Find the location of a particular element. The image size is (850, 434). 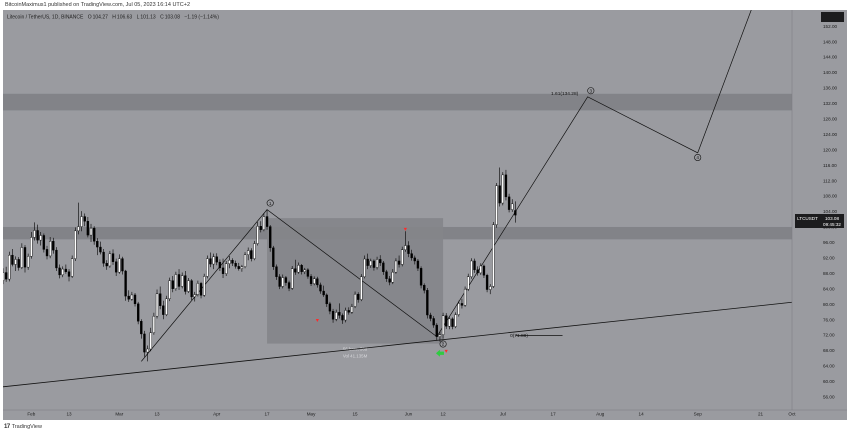

date-price-range-box is located at coordinates (355, 281).